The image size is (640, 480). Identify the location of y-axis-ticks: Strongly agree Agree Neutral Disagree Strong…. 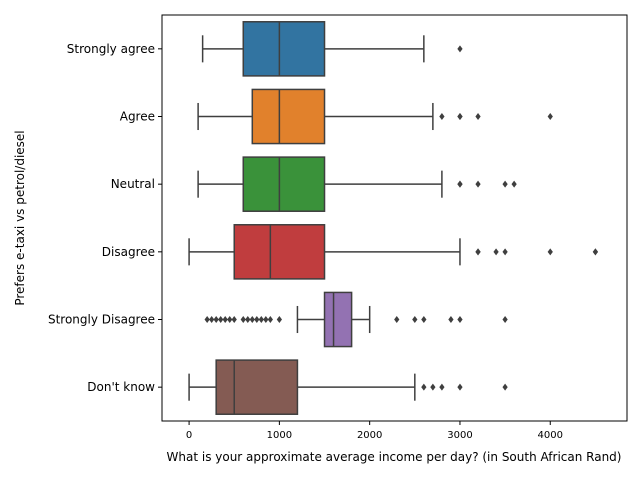
(105, 218).